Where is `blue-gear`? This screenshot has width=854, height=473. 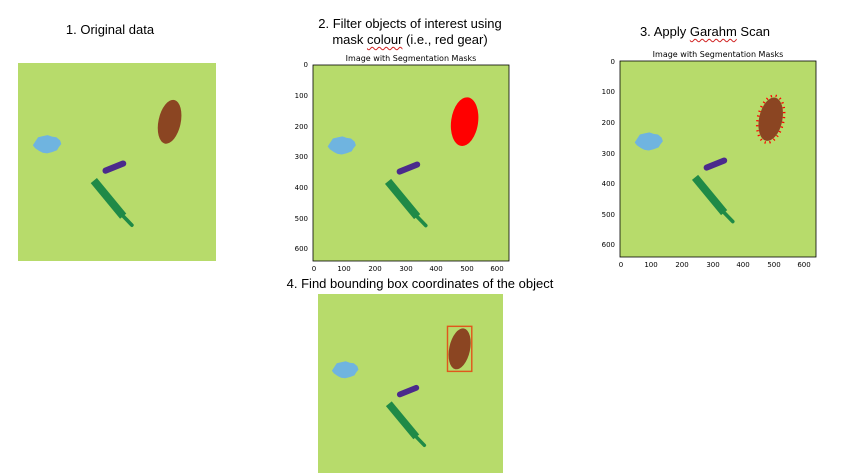
blue-gear is located at coordinates (47, 144).